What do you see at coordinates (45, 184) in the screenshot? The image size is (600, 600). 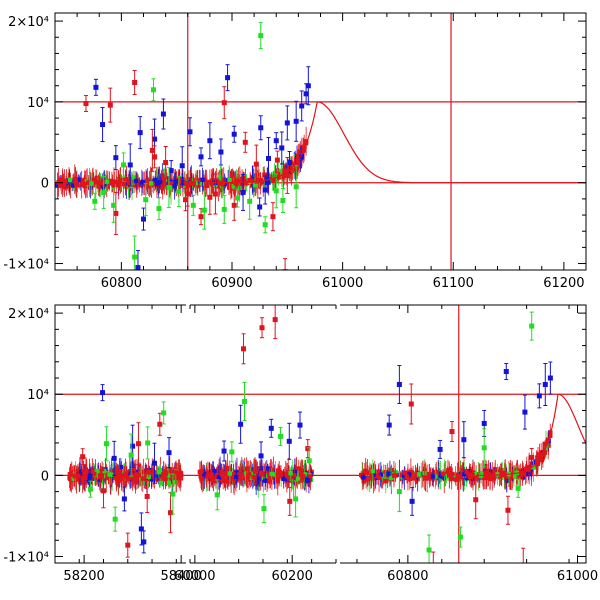 I see `top-y-tick-label: 0` at bounding box center [45, 184].